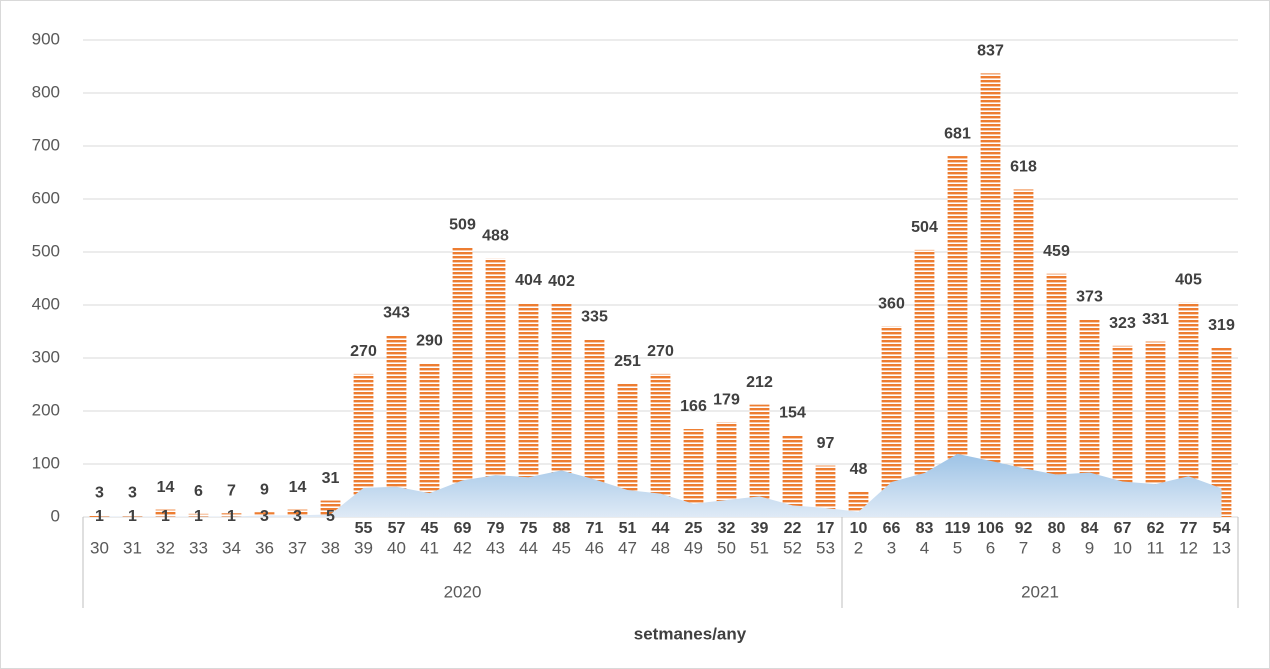  Describe the element at coordinates (594, 547) in the screenshot. I see `x-tick-label: 46` at that location.